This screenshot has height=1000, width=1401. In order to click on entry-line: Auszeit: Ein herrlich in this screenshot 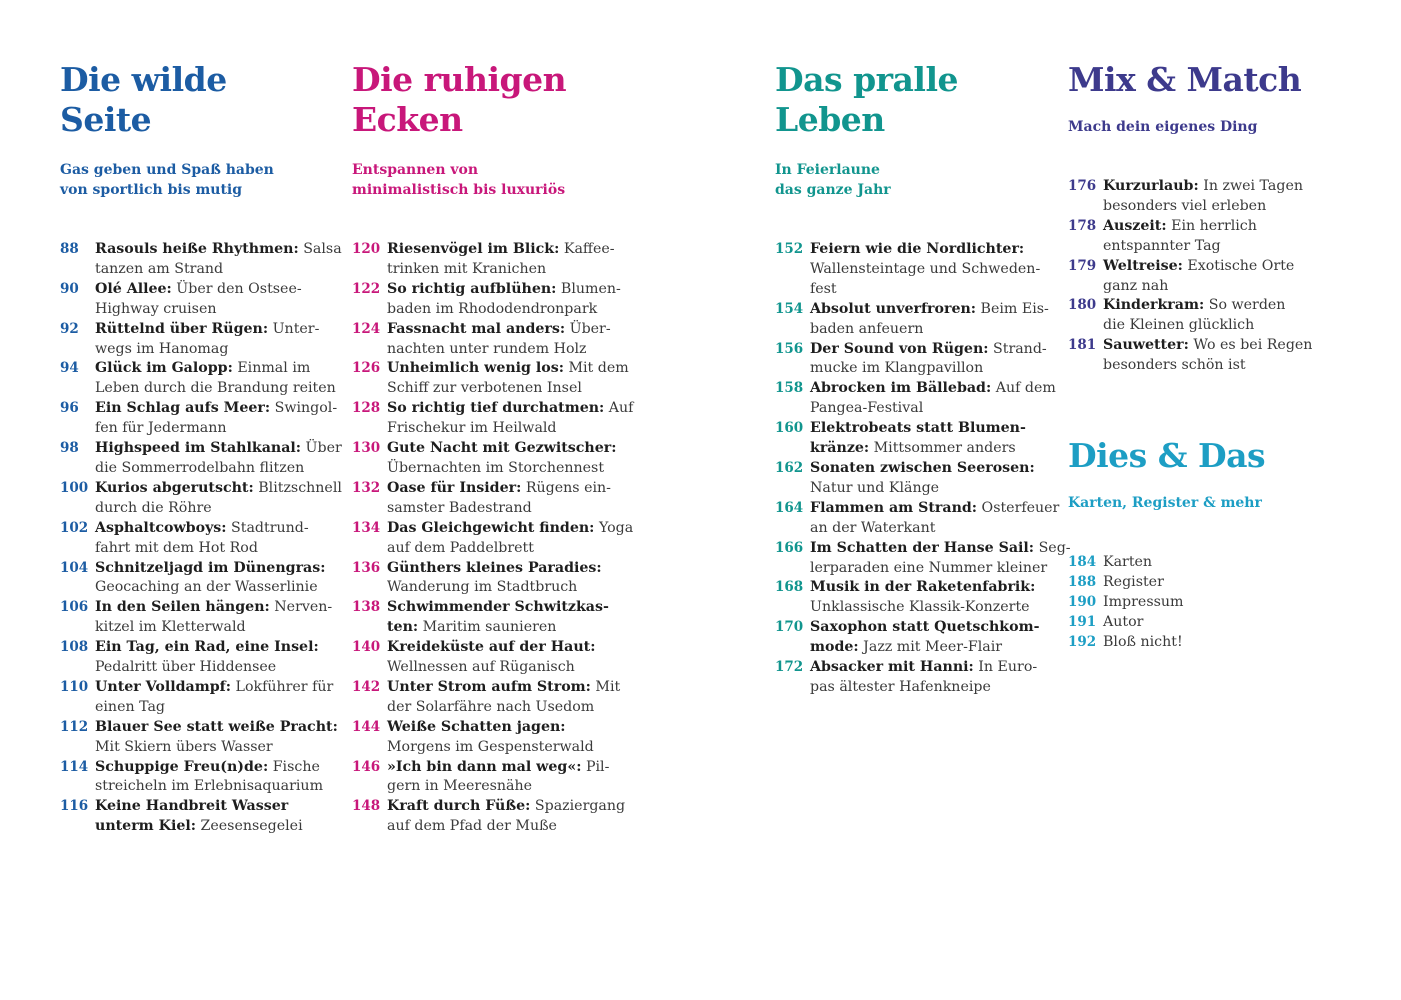, I will do `click(1235, 227)`.